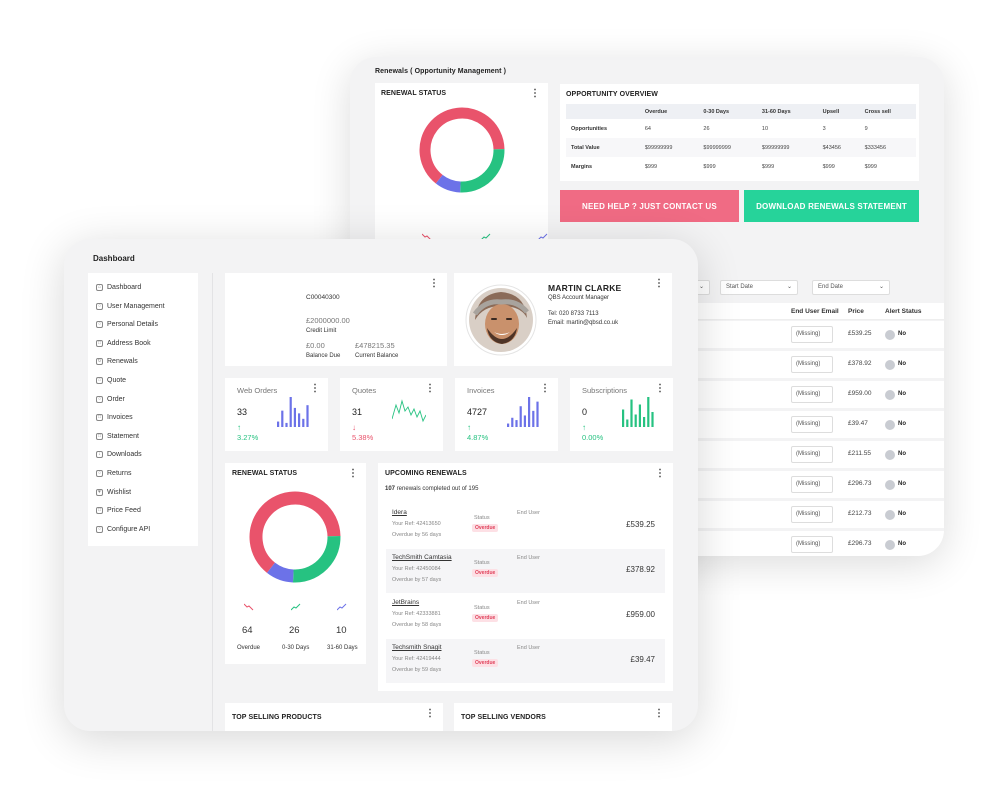 This screenshot has height=800, width=1000. Describe the element at coordinates (702, 287) in the screenshot. I see `filter-dropdown: ⌄` at that location.